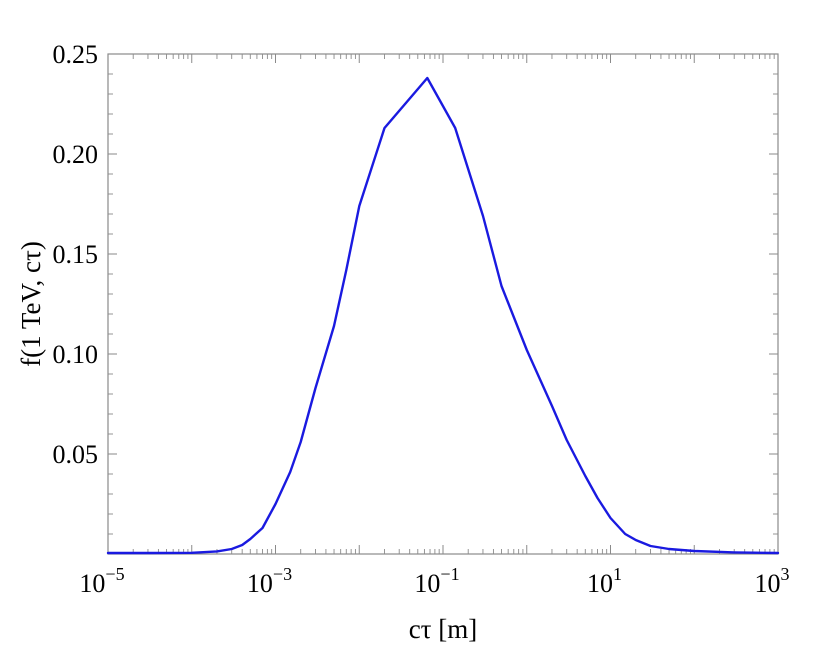 This screenshot has height=647, width=830. I want to click on y-tick-labels: 0.05 0.10 0.15 0.20 0.25, so click(76, 254).